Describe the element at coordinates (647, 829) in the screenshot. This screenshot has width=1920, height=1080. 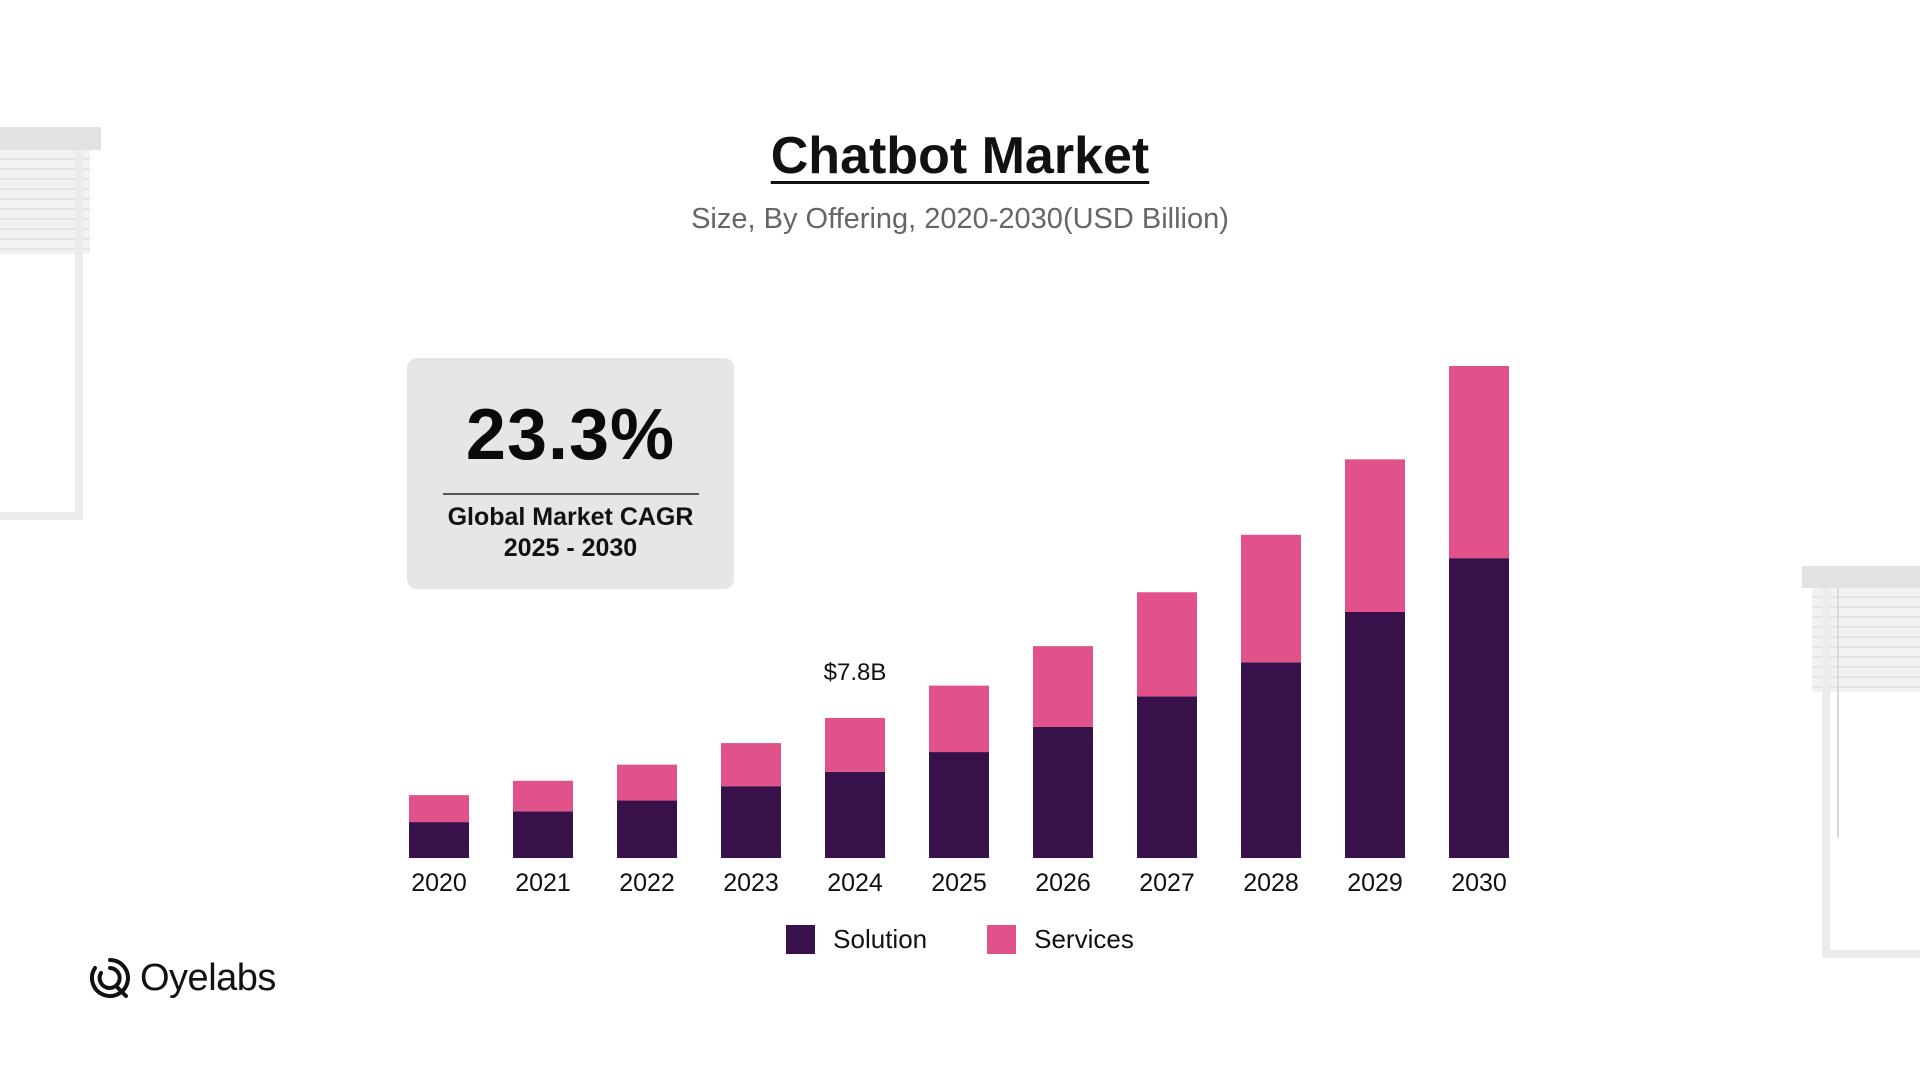
I see `bar-solution-2022` at that location.